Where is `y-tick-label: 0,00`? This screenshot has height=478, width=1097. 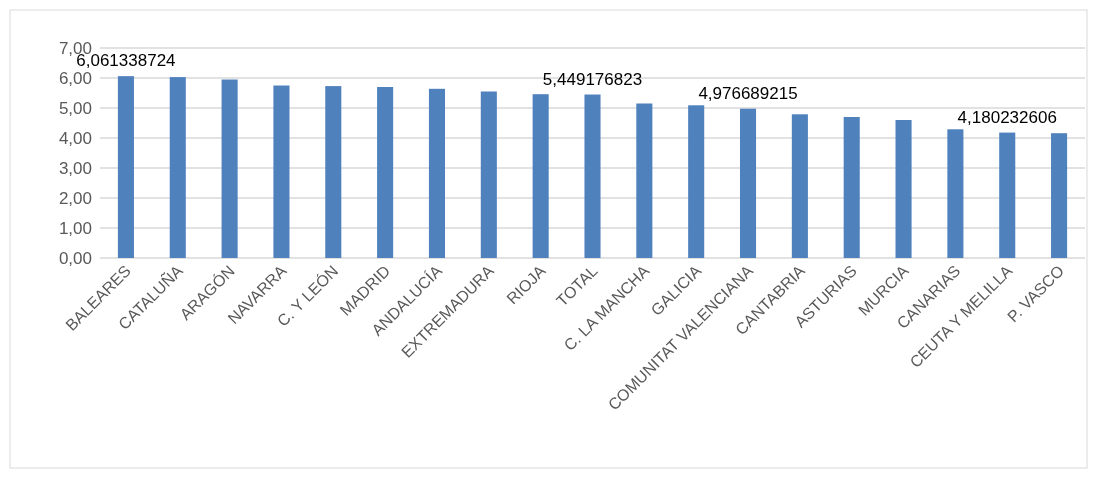 y-tick-label: 0,00 is located at coordinates (75, 258).